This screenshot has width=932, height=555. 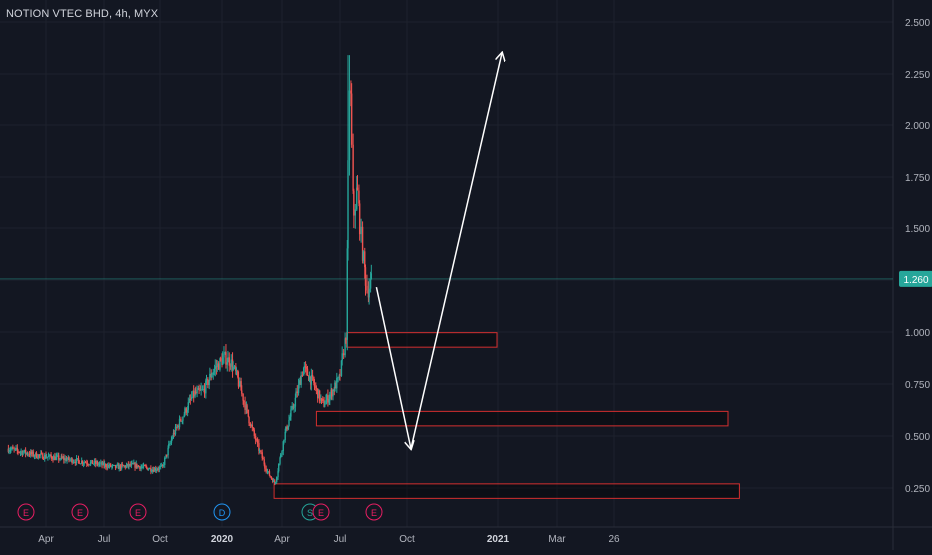 I want to click on price-axis-label: 1.500, so click(x=917, y=229).